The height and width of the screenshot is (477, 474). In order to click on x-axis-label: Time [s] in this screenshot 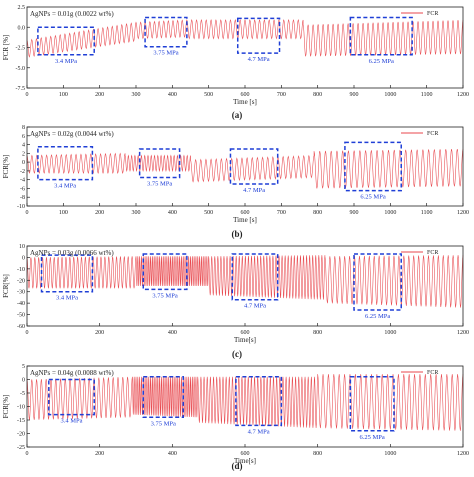, I will do `click(245, 102)`.